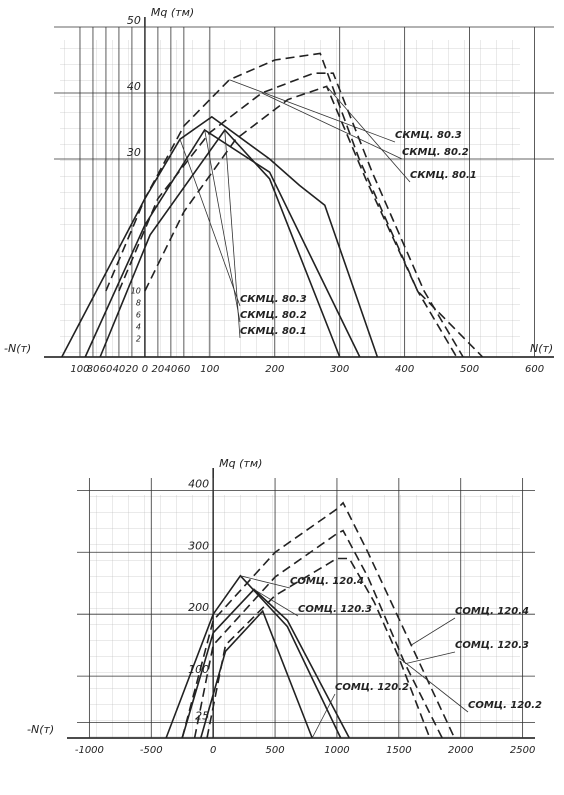 This screenshot has height=795, width=564. What do you see at coordinates (541, 348) in the screenshot?
I see `x-axis-label: N(т)` at bounding box center [541, 348].